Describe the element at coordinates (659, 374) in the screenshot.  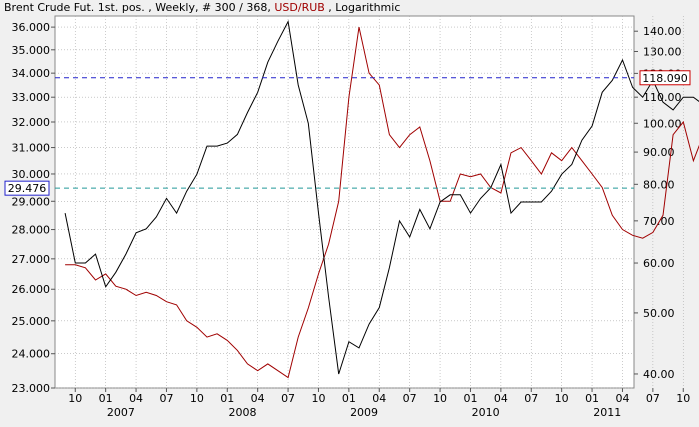
I see `right-tick-label: 40.00` at that location.